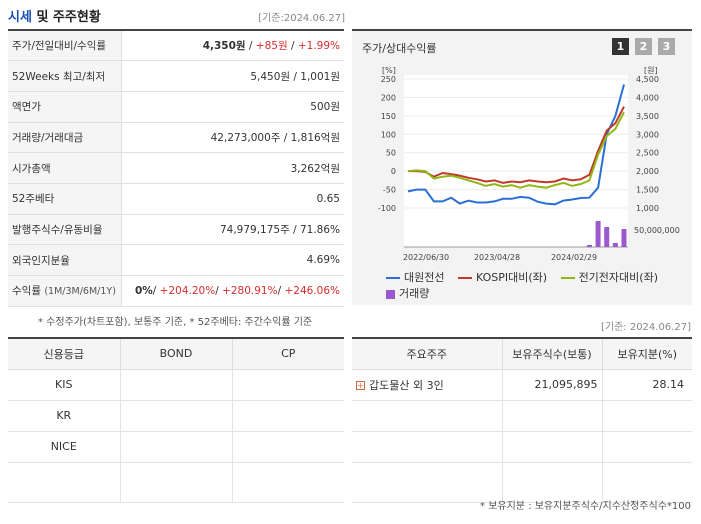 The width and height of the screenshot is (701, 524). Describe the element at coordinates (647, 208) in the screenshot. I see `right-tick-label: 1,000` at that location.